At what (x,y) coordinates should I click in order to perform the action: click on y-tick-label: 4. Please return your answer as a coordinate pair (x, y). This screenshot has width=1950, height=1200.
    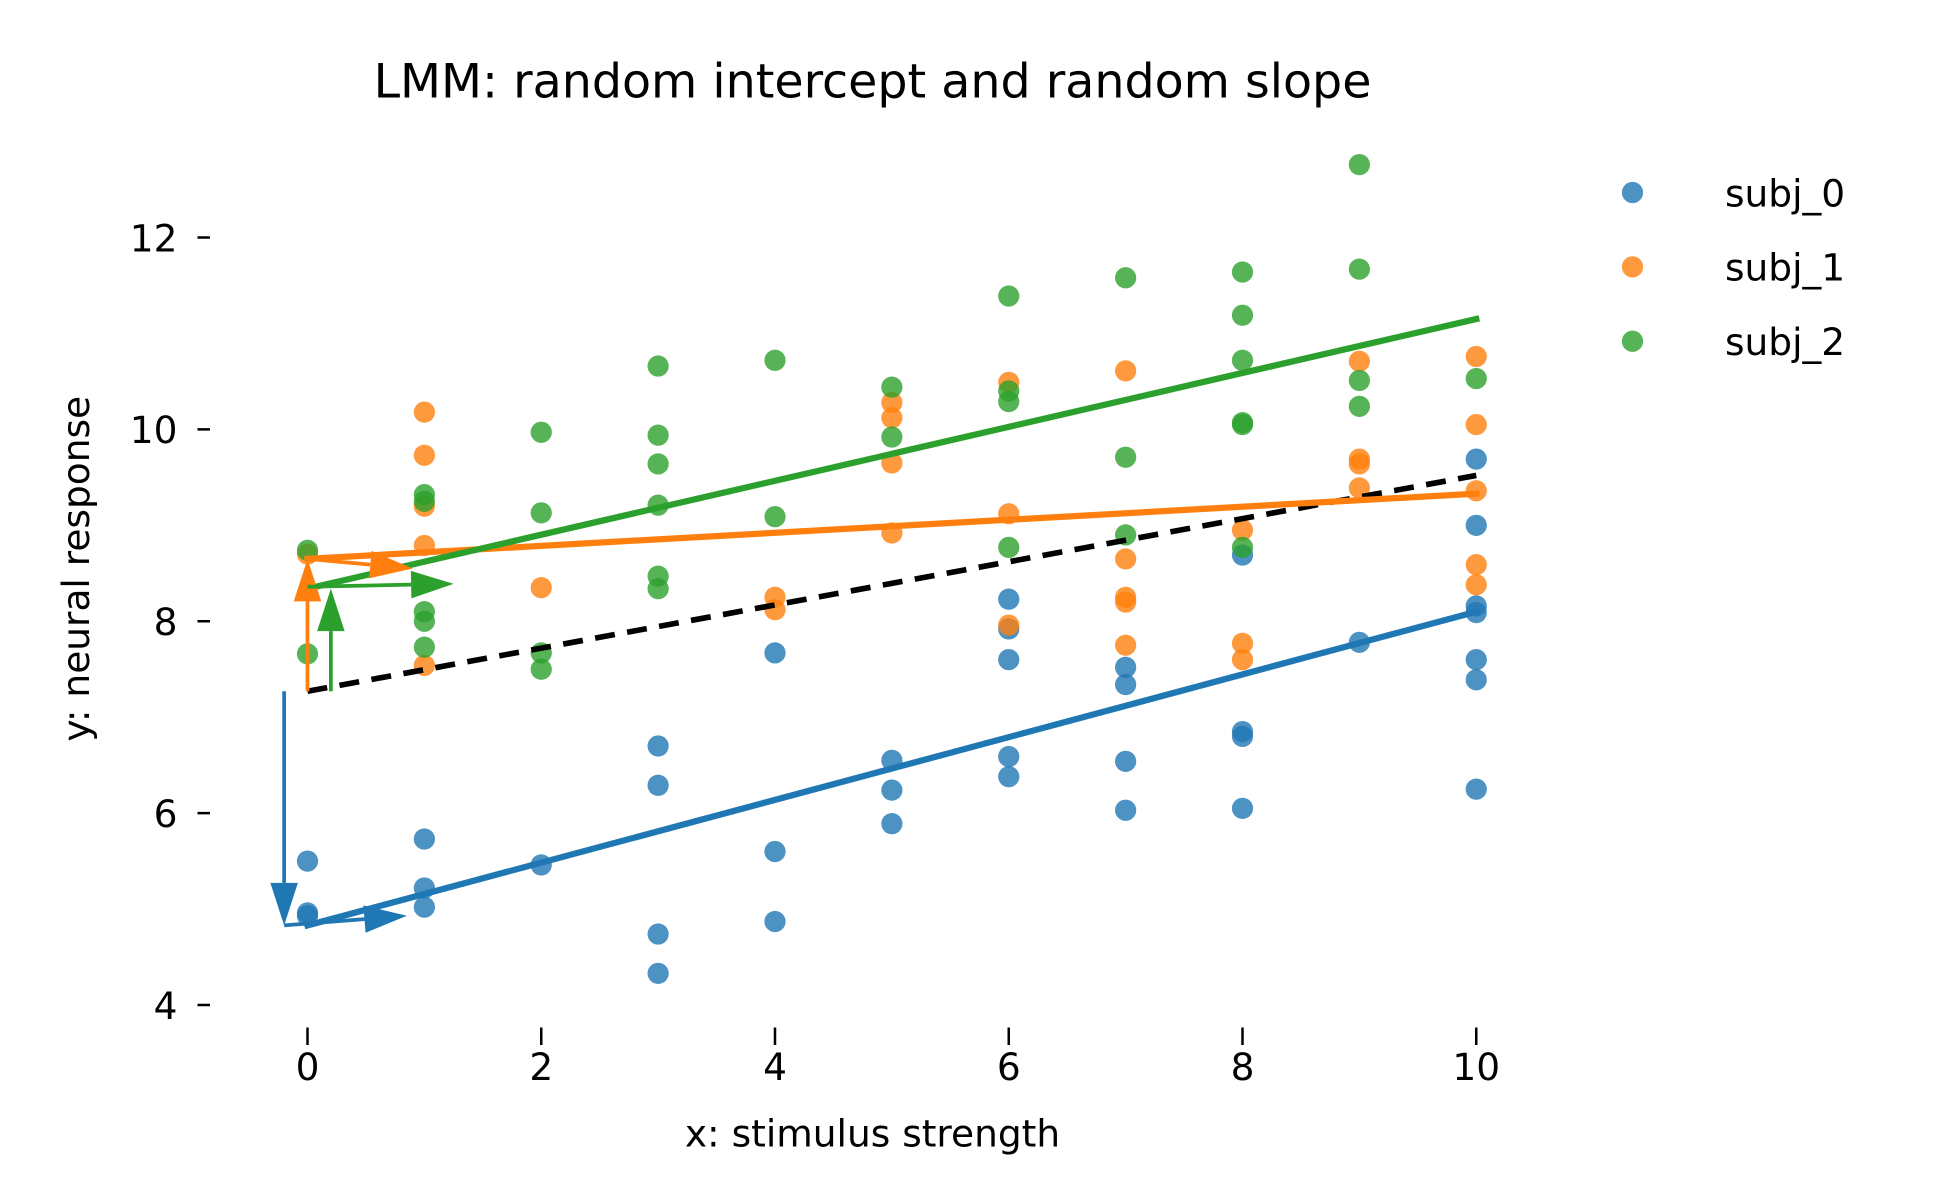
    Looking at the image, I should click on (166, 1006).